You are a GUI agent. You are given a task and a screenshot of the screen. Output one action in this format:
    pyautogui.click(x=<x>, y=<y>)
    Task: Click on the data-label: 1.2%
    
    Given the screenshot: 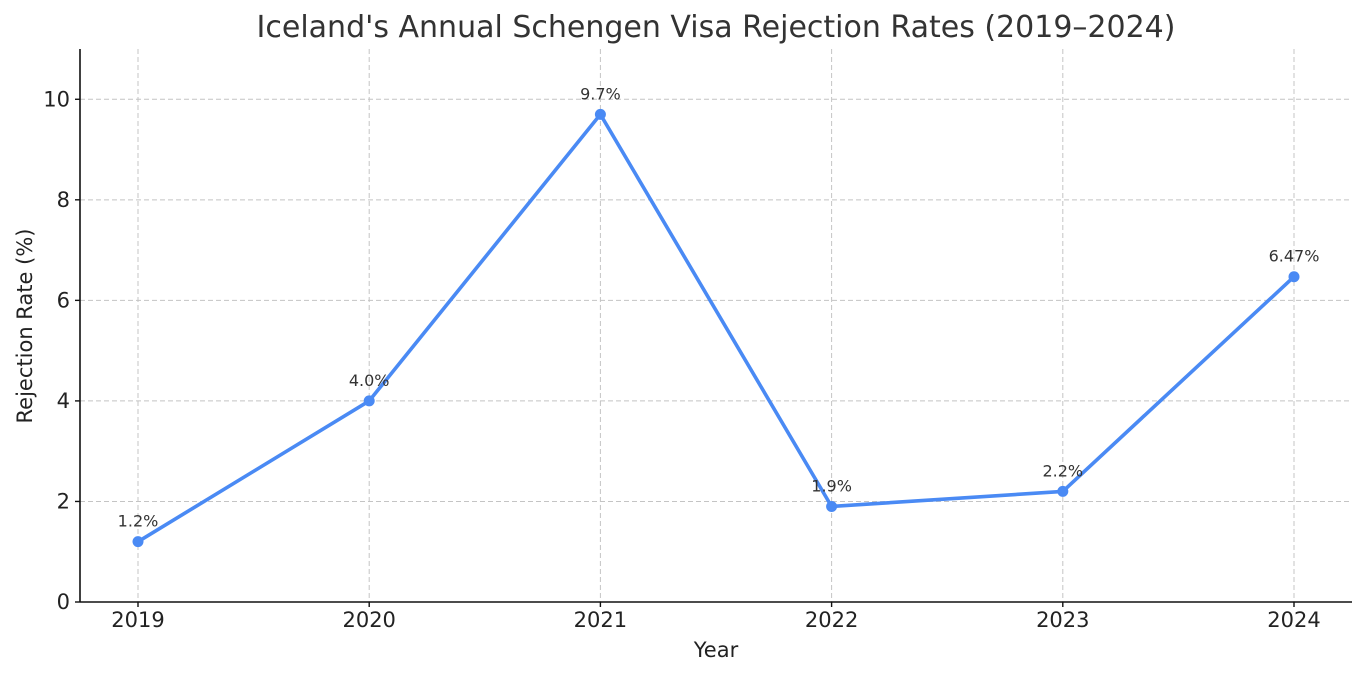 What is the action you would take?
    pyautogui.click(x=138, y=521)
    